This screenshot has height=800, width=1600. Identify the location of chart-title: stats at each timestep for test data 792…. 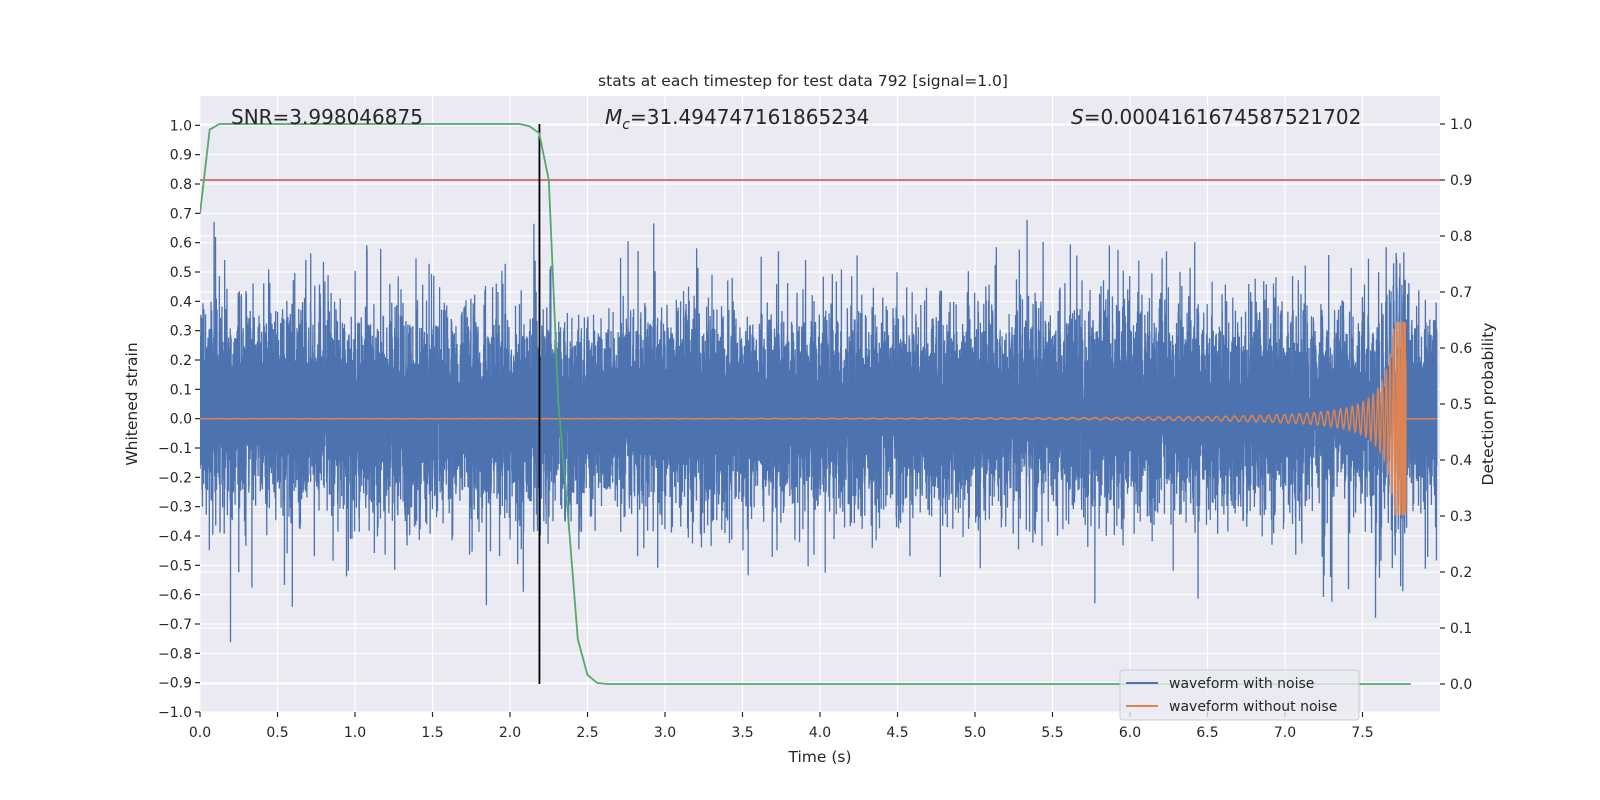
(803, 81).